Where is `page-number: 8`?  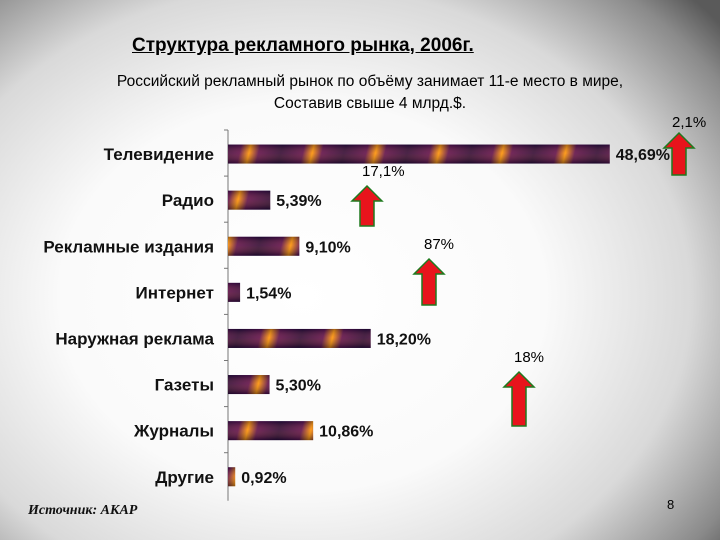
page-number: 8 is located at coordinates (671, 504).